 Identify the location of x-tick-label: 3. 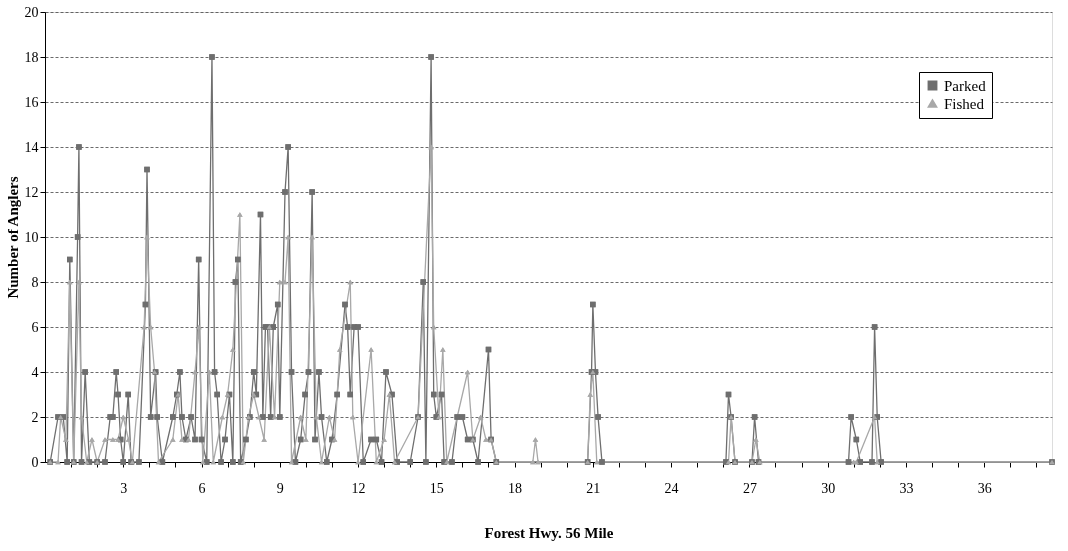
(124, 488).